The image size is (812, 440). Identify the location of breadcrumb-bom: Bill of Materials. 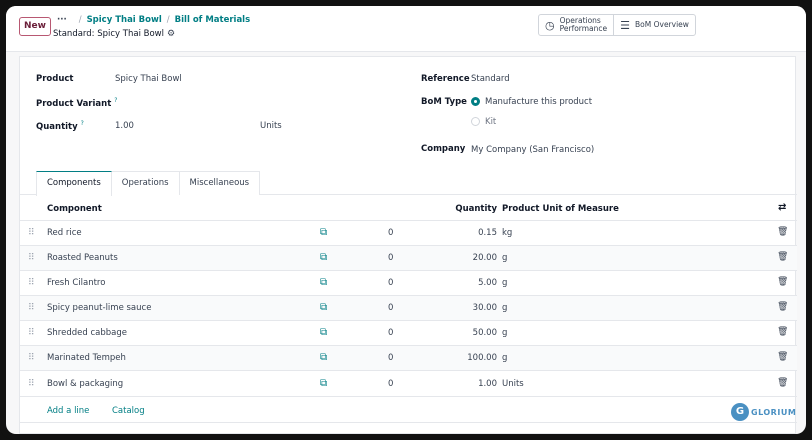
(212, 20).